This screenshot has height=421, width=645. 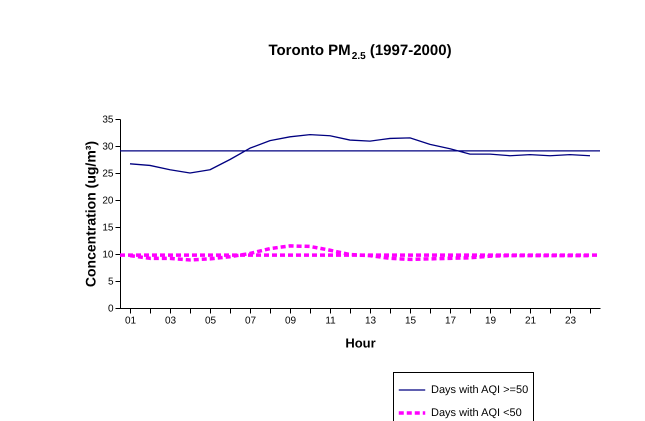 What do you see at coordinates (360, 343) in the screenshot?
I see `x-axis-title: Hour` at bounding box center [360, 343].